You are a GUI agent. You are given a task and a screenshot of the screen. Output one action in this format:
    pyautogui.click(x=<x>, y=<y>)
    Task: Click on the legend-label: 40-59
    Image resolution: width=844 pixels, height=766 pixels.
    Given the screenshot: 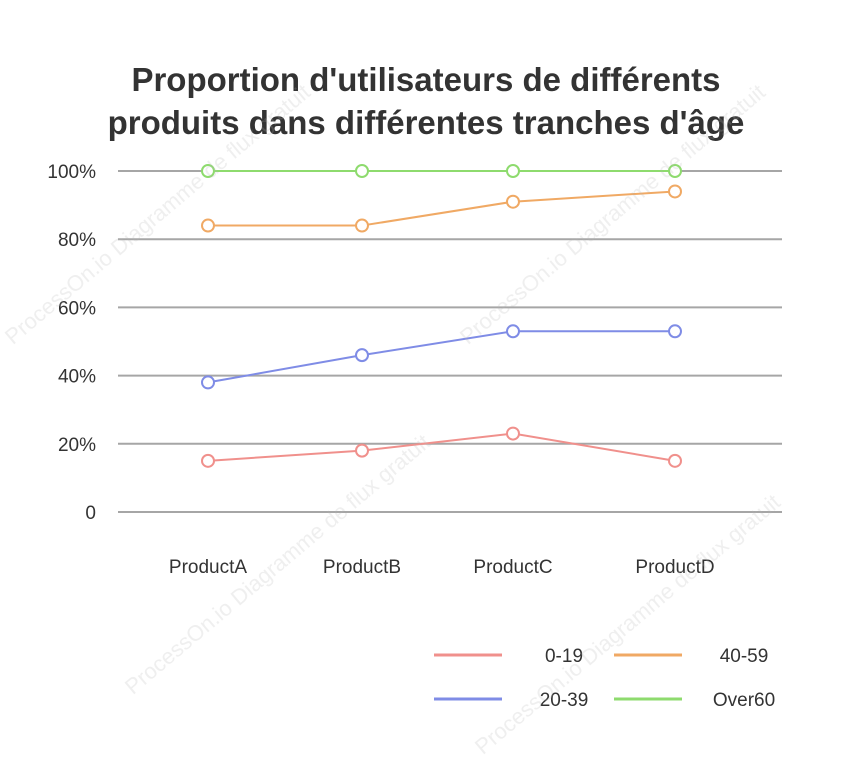 What is the action you would take?
    pyautogui.click(x=744, y=656)
    